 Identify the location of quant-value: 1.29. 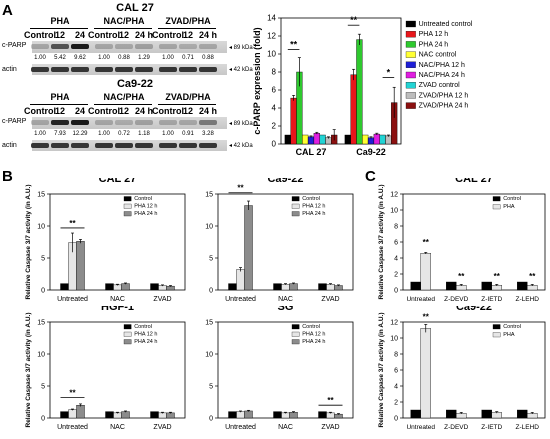
(144, 58).